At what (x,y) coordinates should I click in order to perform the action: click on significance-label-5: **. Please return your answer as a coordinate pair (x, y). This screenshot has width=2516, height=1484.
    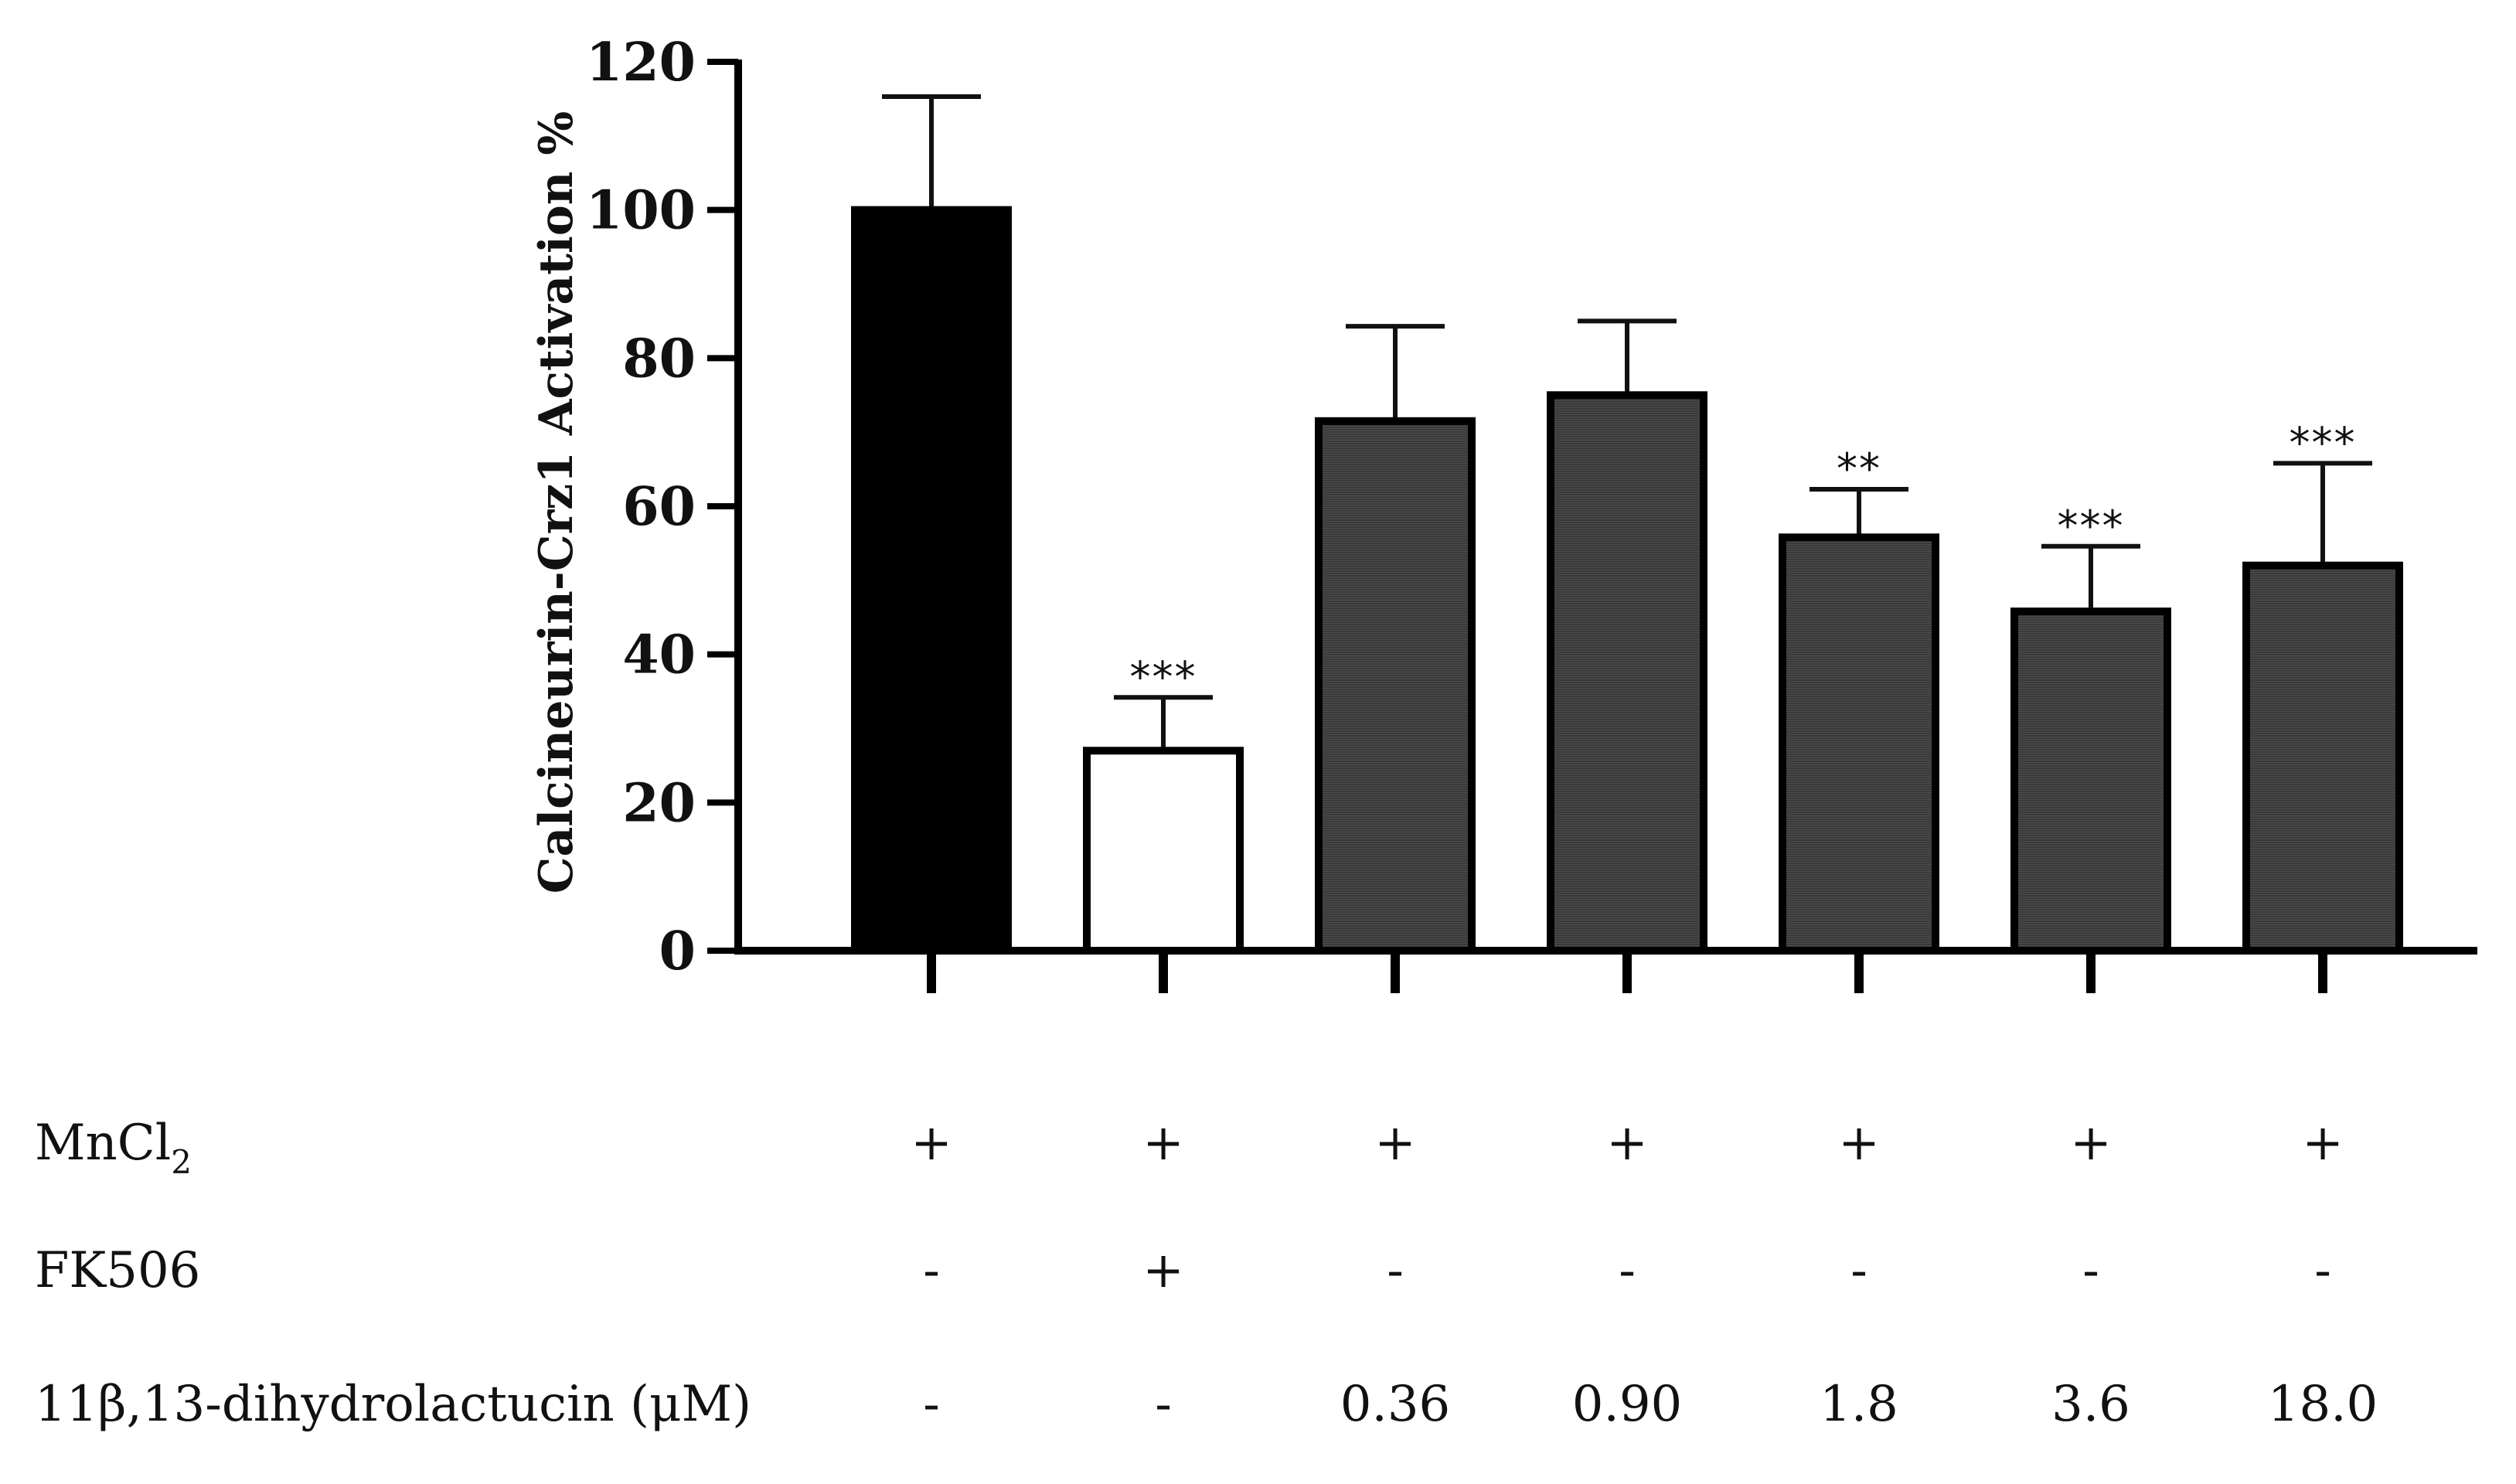
    Looking at the image, I should click on (1859, 468).